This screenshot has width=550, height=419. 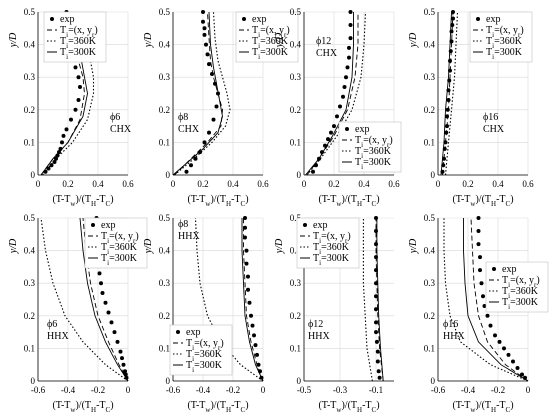 What do you see at coordinates (33, 381) in the screenshot?
I see `y-tick-label: 0` at bounding box center [33, 381].